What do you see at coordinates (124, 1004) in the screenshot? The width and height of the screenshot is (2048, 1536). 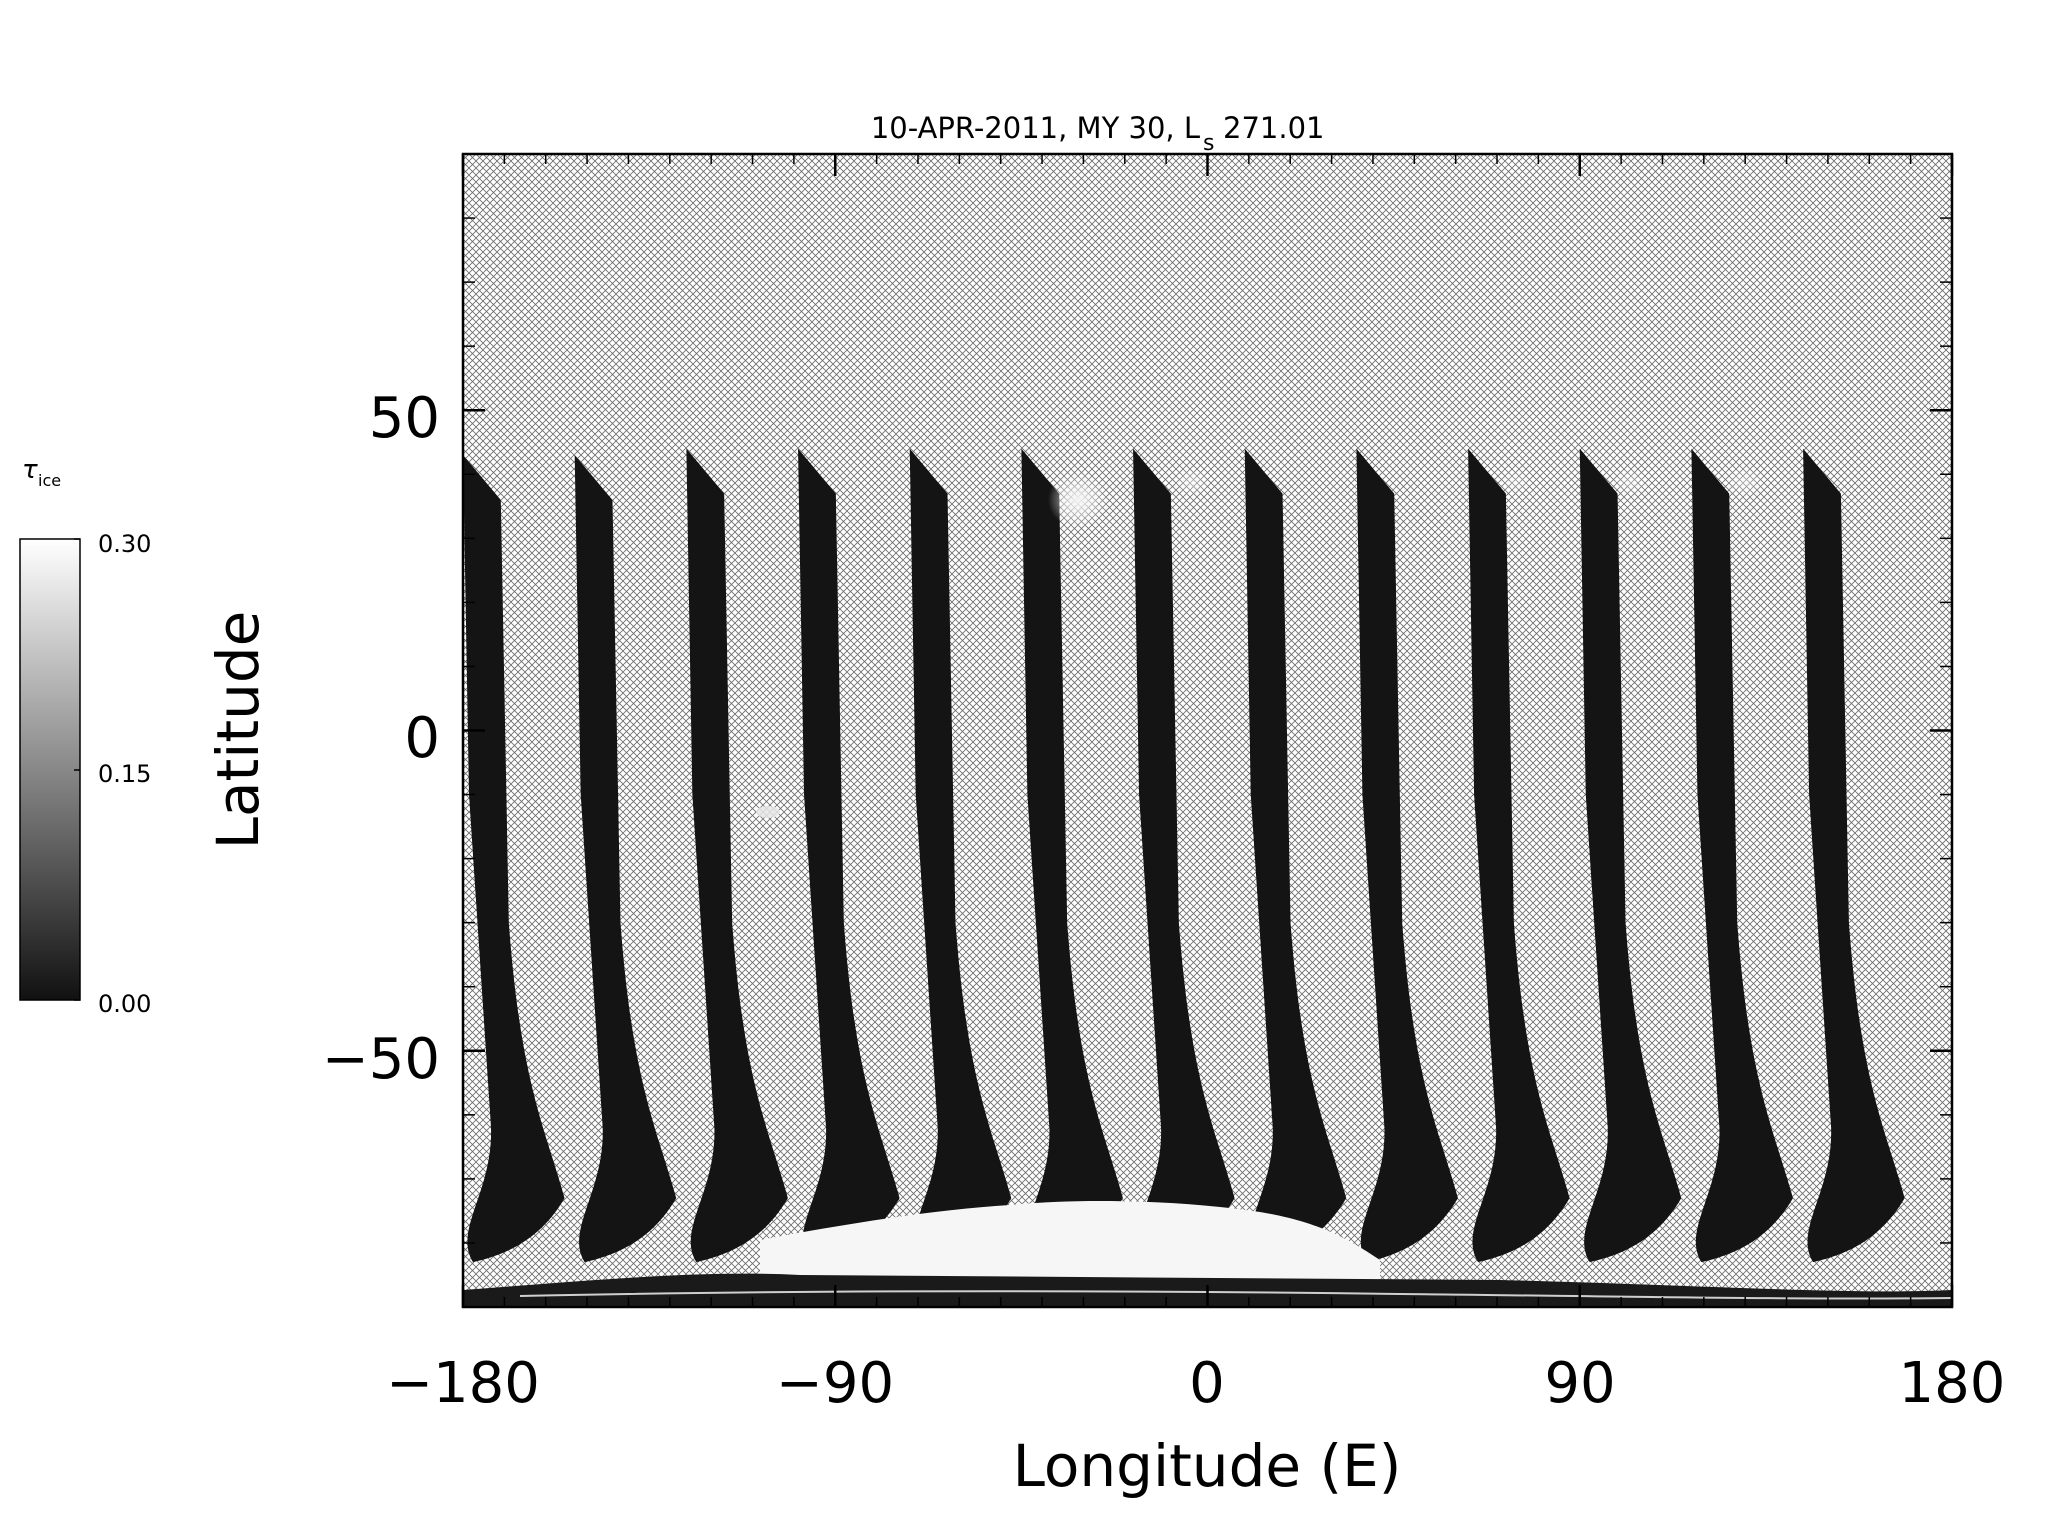 I see `colorbar-tick-label: 0.00` at bounding box center [124, 1004].